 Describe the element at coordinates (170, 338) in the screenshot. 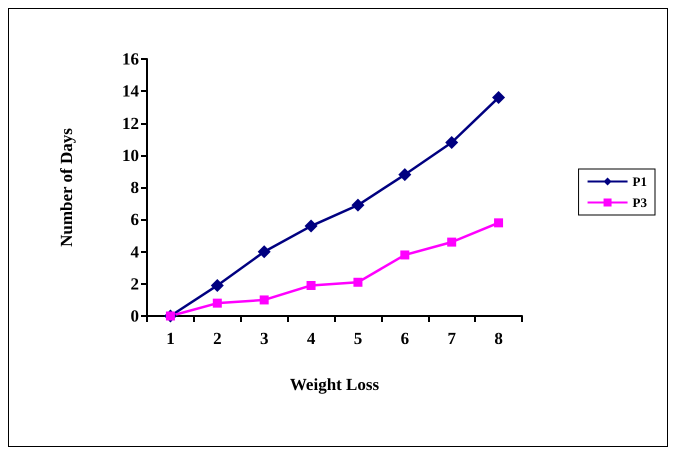

I see `x-tick-label: 1` at that location.